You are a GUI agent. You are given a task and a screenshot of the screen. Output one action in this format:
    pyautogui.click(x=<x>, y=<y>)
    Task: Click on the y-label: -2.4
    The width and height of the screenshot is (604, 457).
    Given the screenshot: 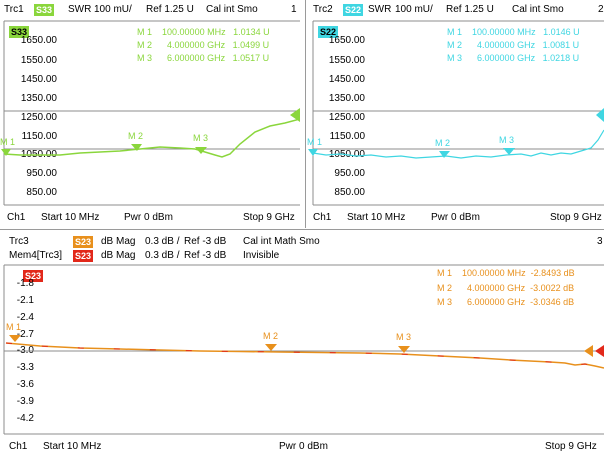 What is the action you would take?
    pyautogui.click(x=25, y=317)
    